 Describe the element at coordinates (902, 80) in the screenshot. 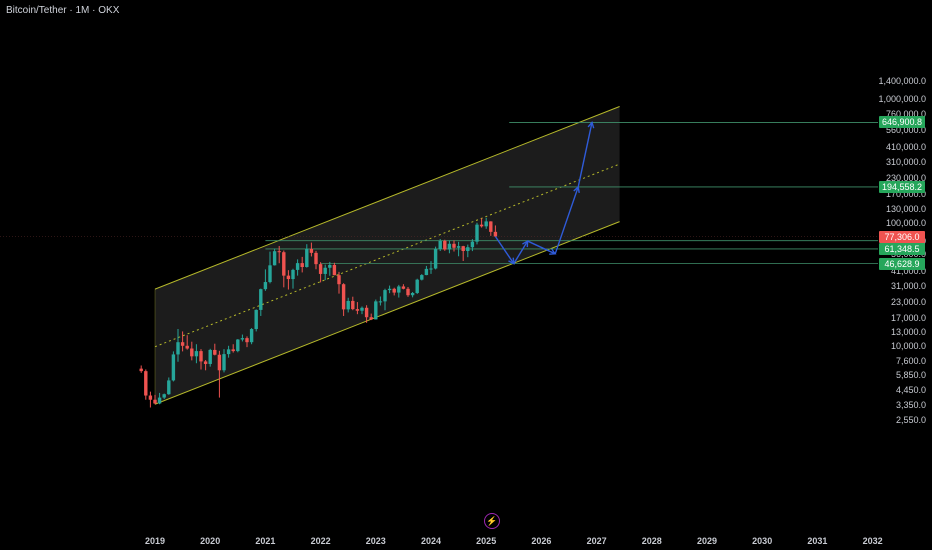

I see `y-tick-label: 1,400,000.0` at that location.